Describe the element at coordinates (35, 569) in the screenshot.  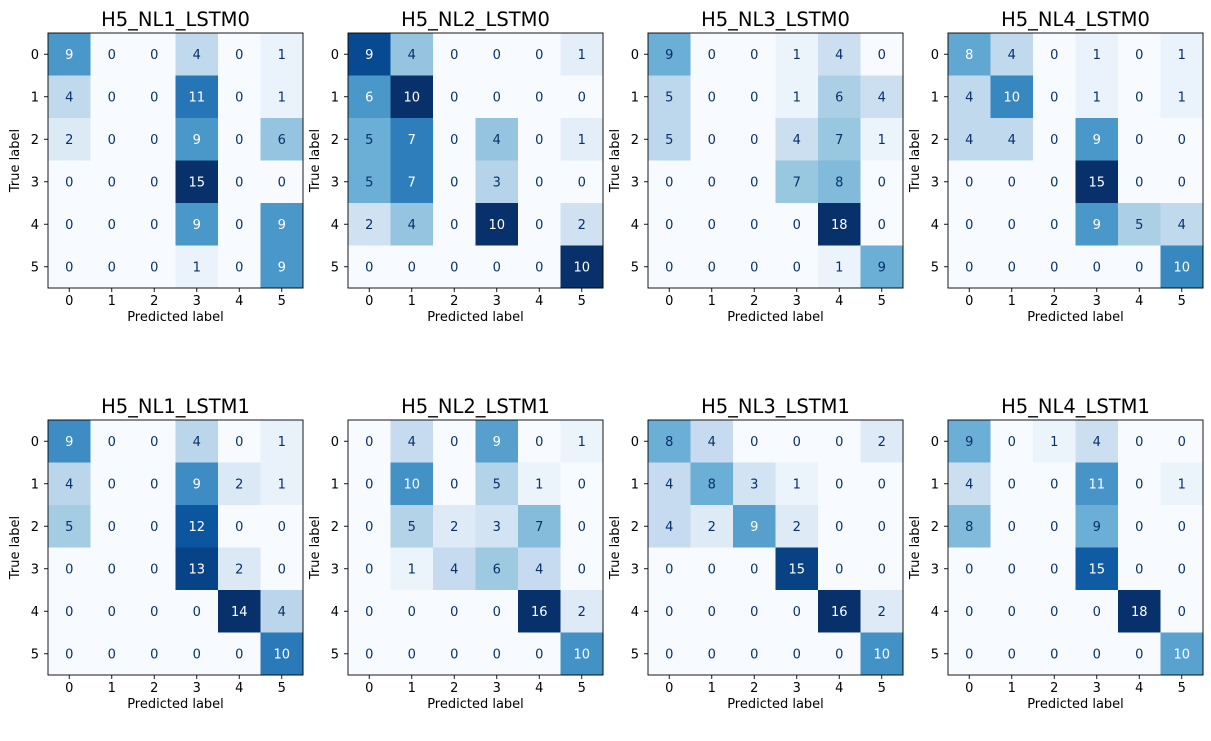
I see `y-tick-label: 3` at that location.